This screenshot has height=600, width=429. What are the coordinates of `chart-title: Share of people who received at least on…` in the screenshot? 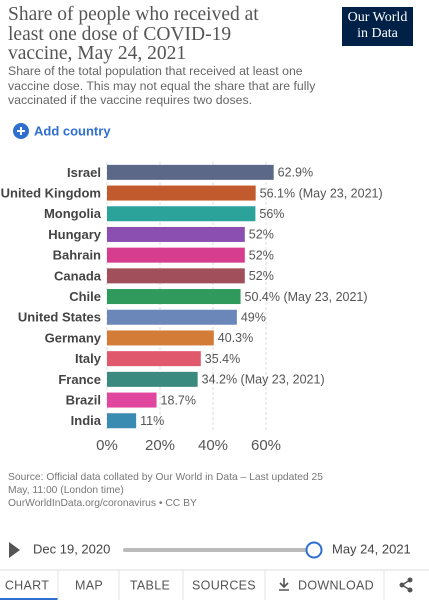 It's located at (133, 34).